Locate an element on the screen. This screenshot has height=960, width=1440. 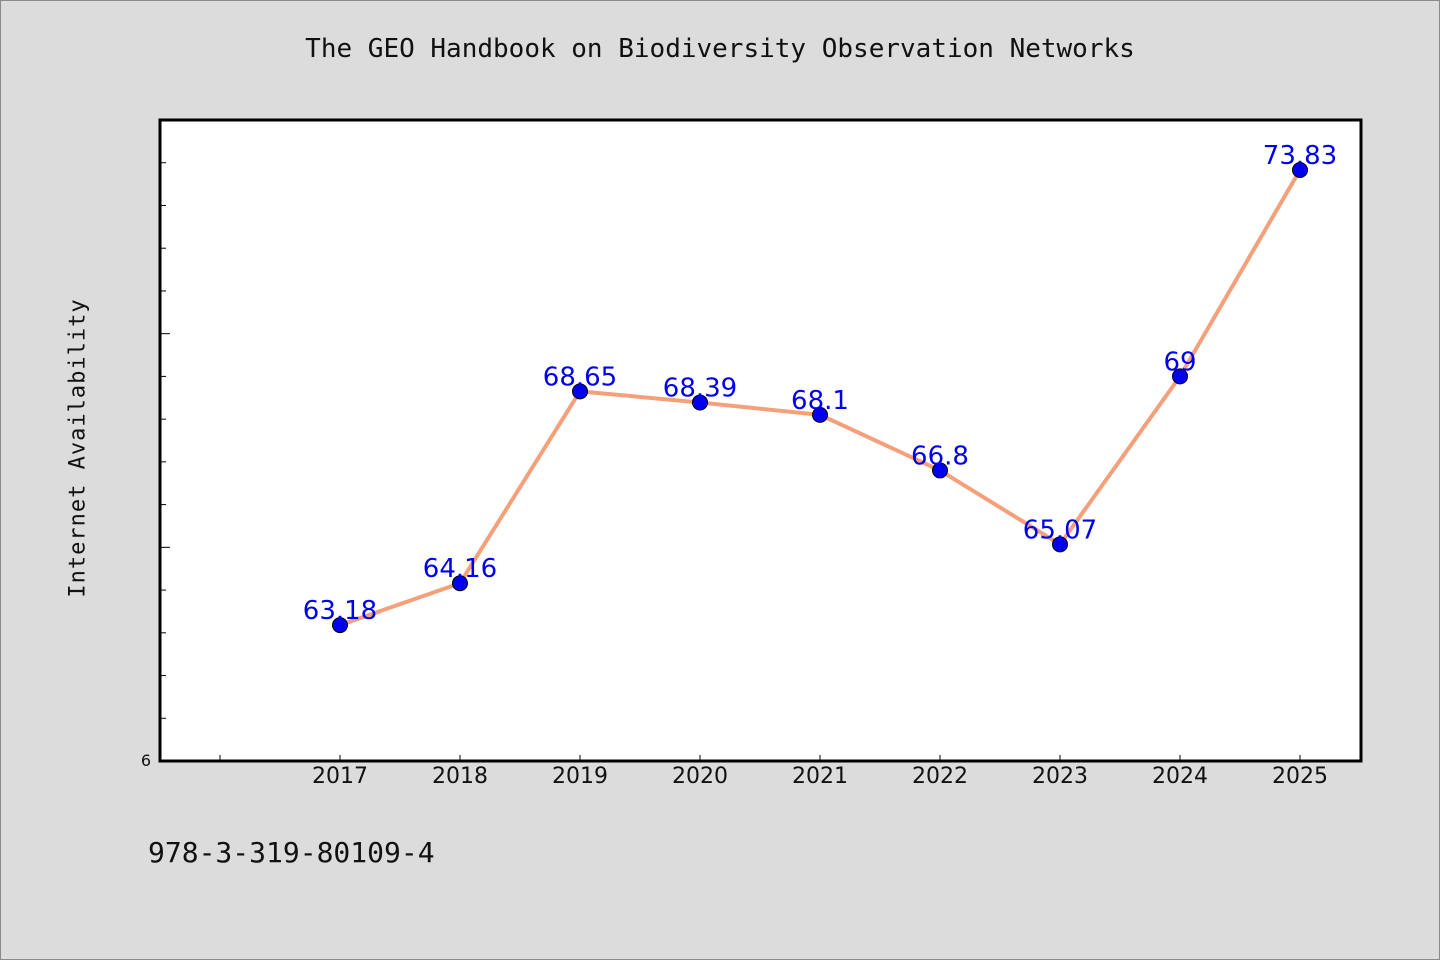
x-axis-tick-labels: 2017 2018 2019 2020 2021 2022 2023 2024 2025 is located at coordinates (820, 776).